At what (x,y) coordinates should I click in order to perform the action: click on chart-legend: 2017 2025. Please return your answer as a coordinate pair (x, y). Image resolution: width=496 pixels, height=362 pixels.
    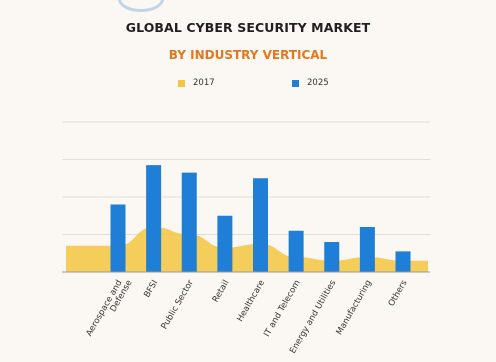
    Looking at the image, I should click on (248, 85).